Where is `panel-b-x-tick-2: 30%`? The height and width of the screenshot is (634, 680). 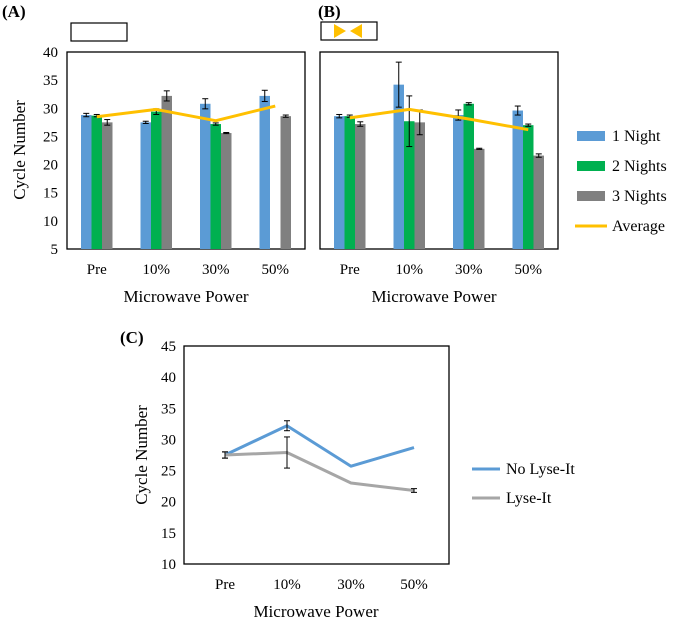 panel-b-x-tick-2: 30% is located at coordinates (469, 270).